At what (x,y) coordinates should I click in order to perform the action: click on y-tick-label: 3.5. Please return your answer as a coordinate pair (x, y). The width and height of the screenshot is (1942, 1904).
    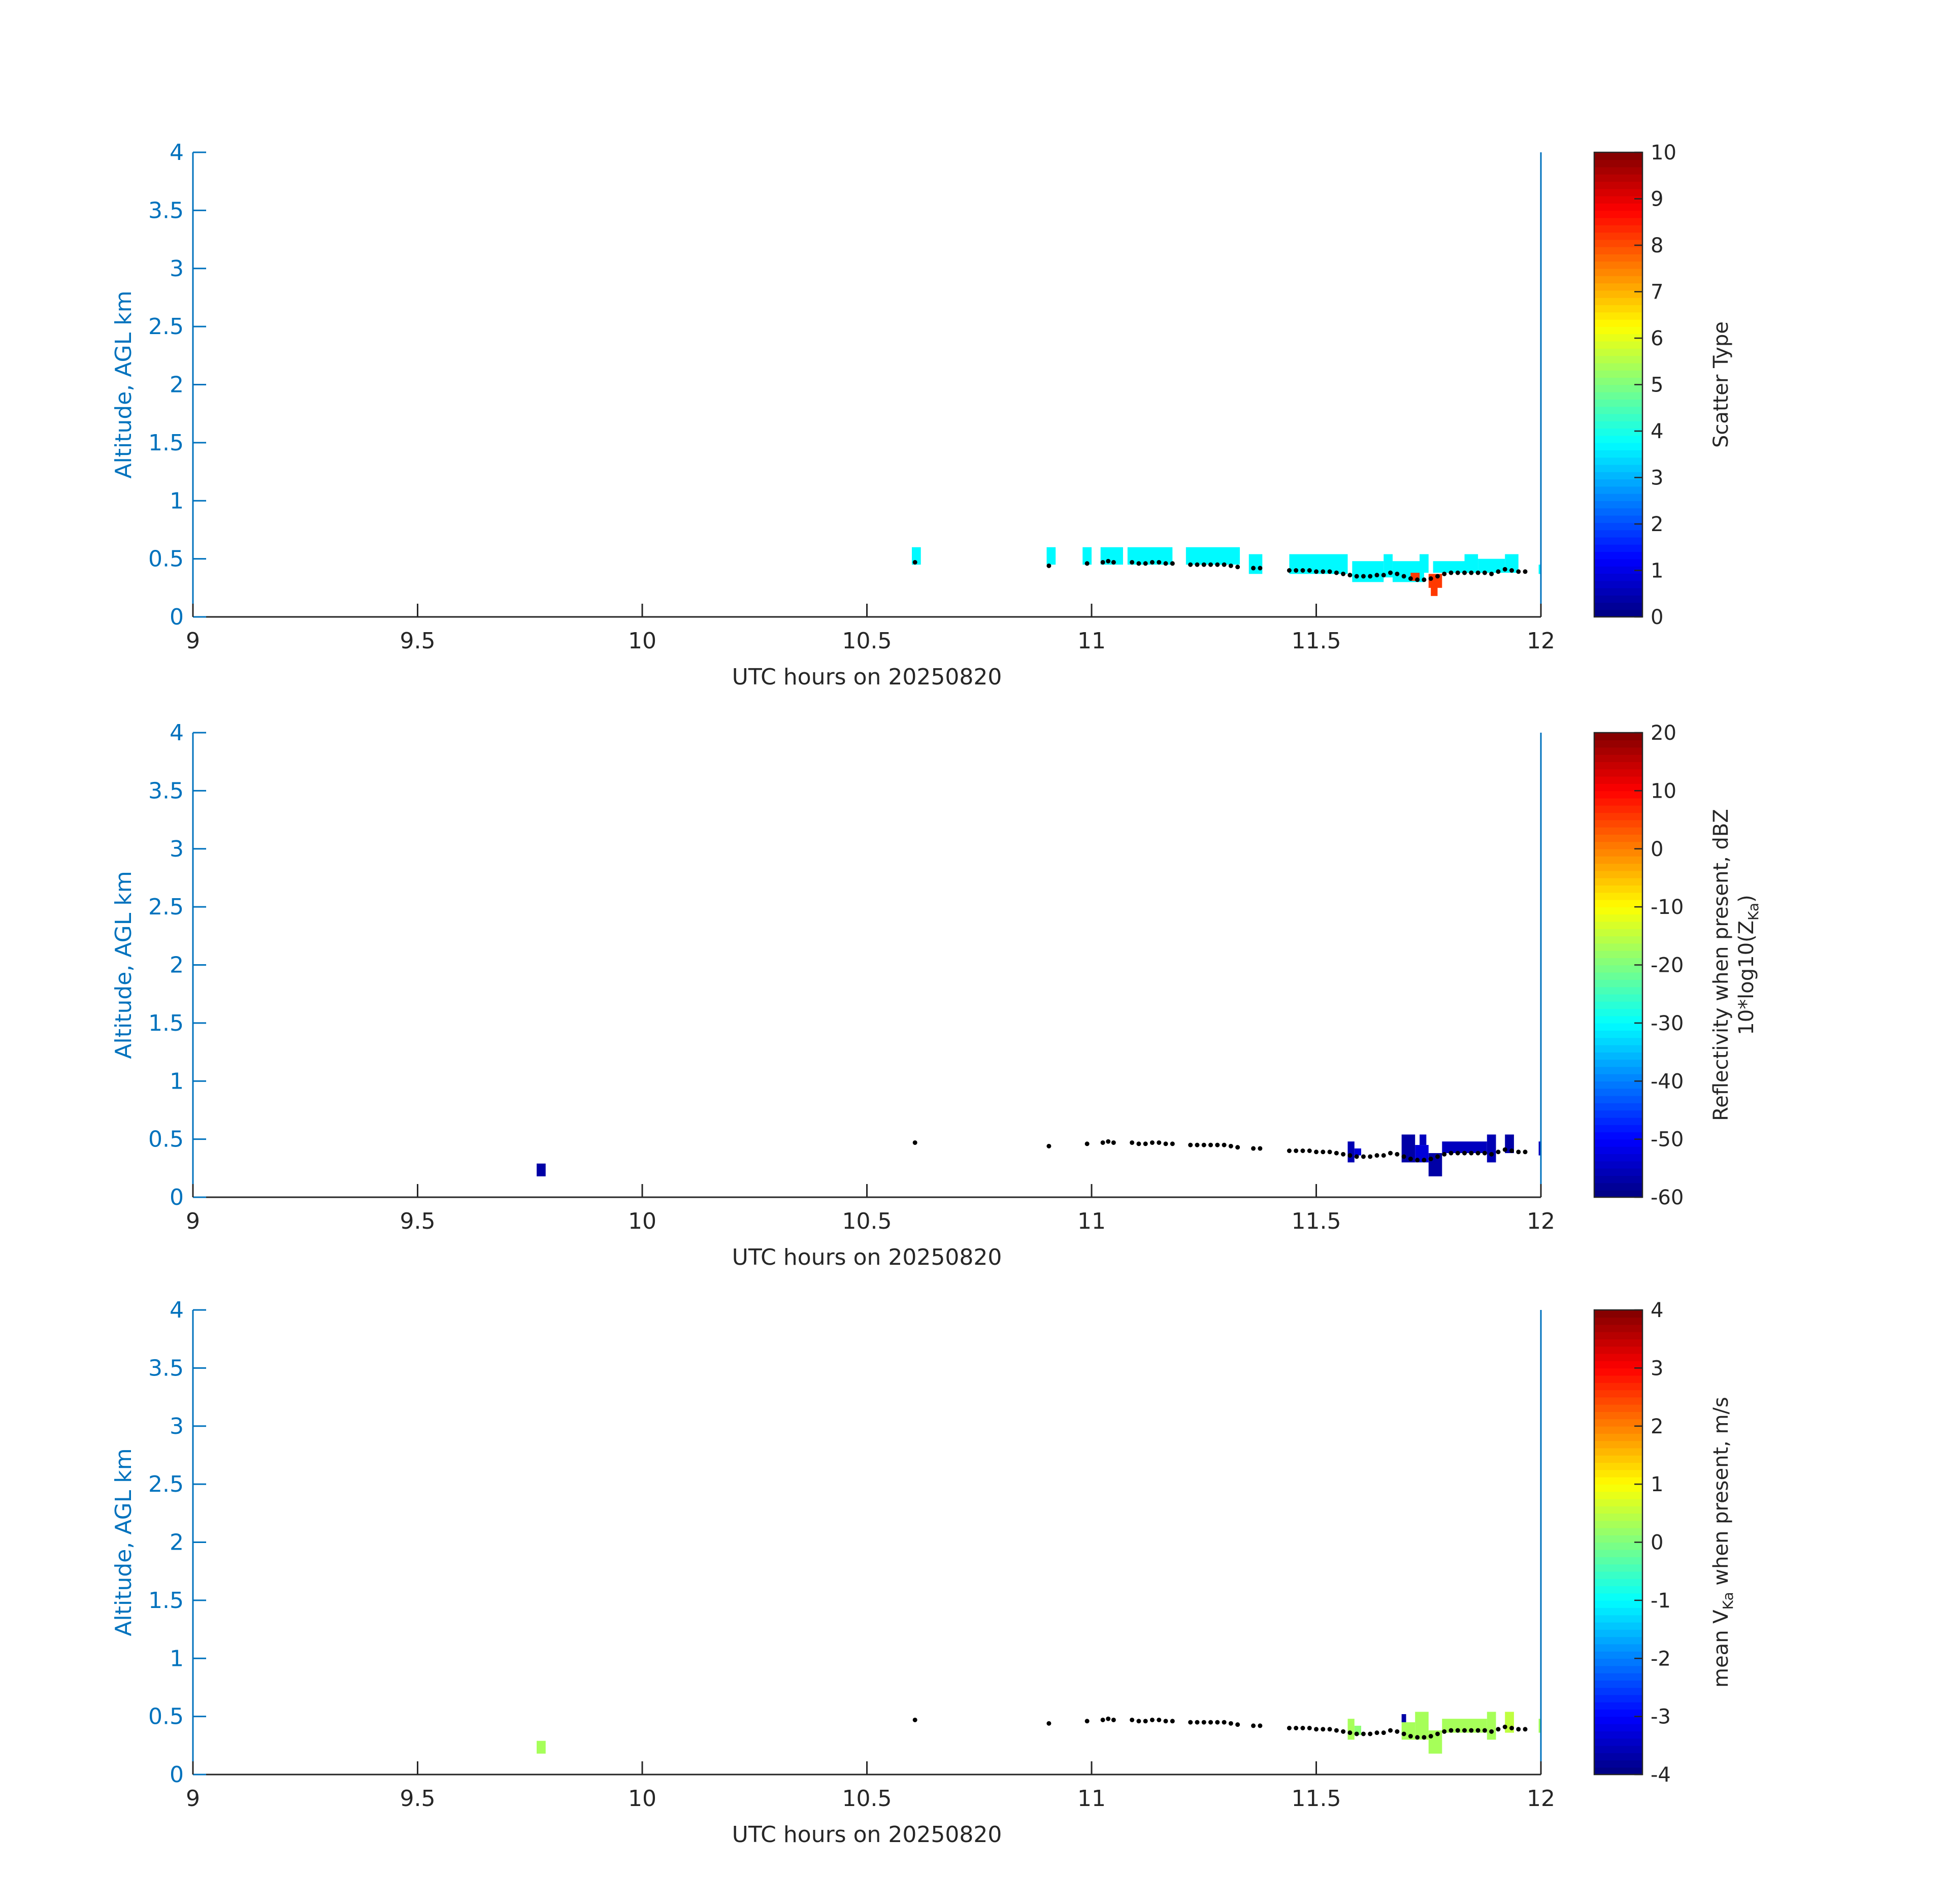
    Looking at the image, I should click on (166, 211).